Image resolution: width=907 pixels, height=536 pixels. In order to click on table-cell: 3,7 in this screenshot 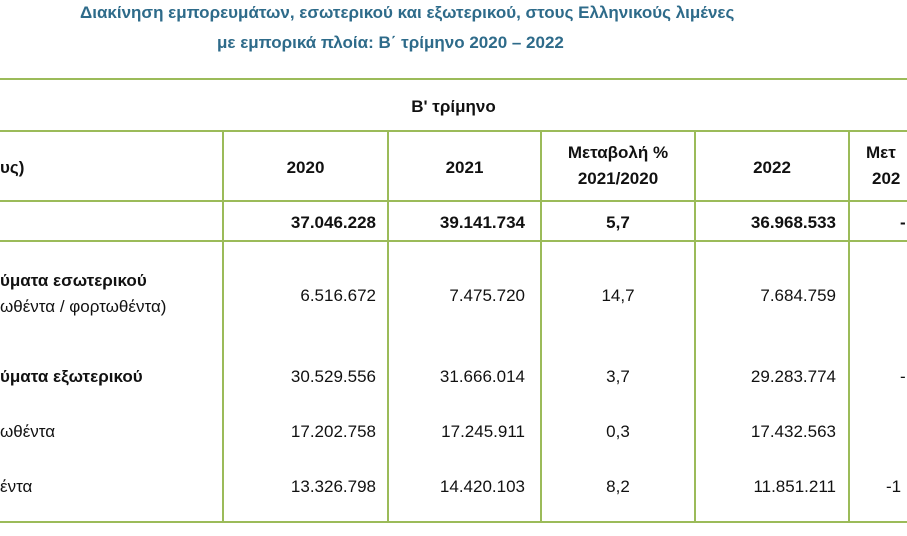, I will do `click(618, 376)`.